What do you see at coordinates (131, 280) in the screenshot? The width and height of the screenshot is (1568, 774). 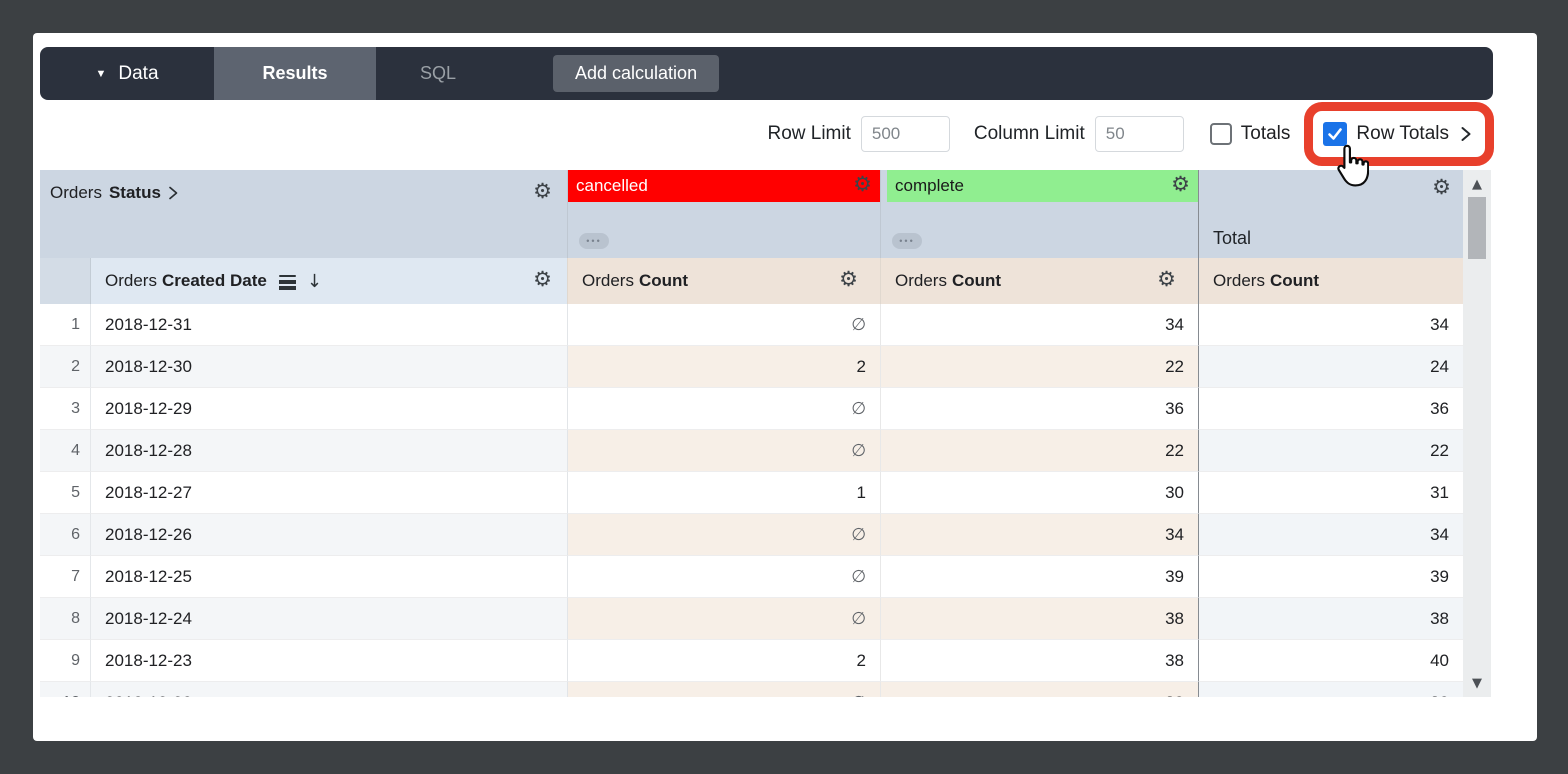 I see `date-view-label: Orders` at bounding box center [131, 280].